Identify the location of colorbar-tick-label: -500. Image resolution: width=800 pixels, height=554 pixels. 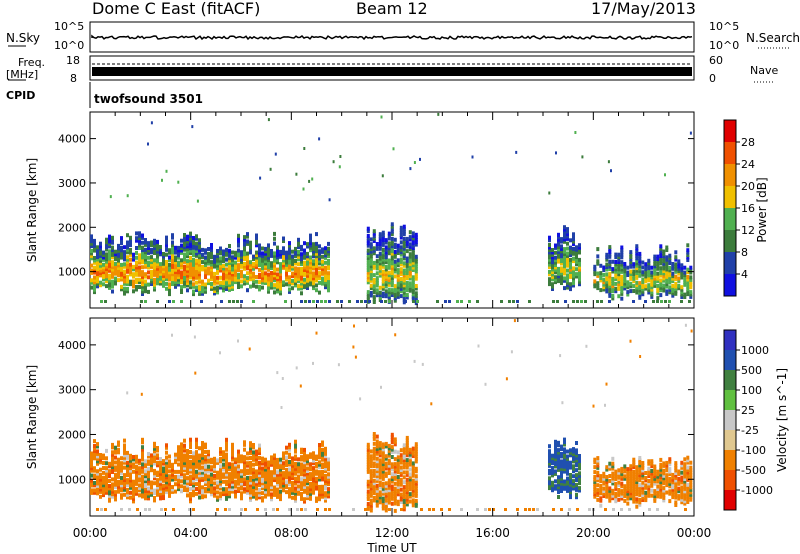
(753, 470).